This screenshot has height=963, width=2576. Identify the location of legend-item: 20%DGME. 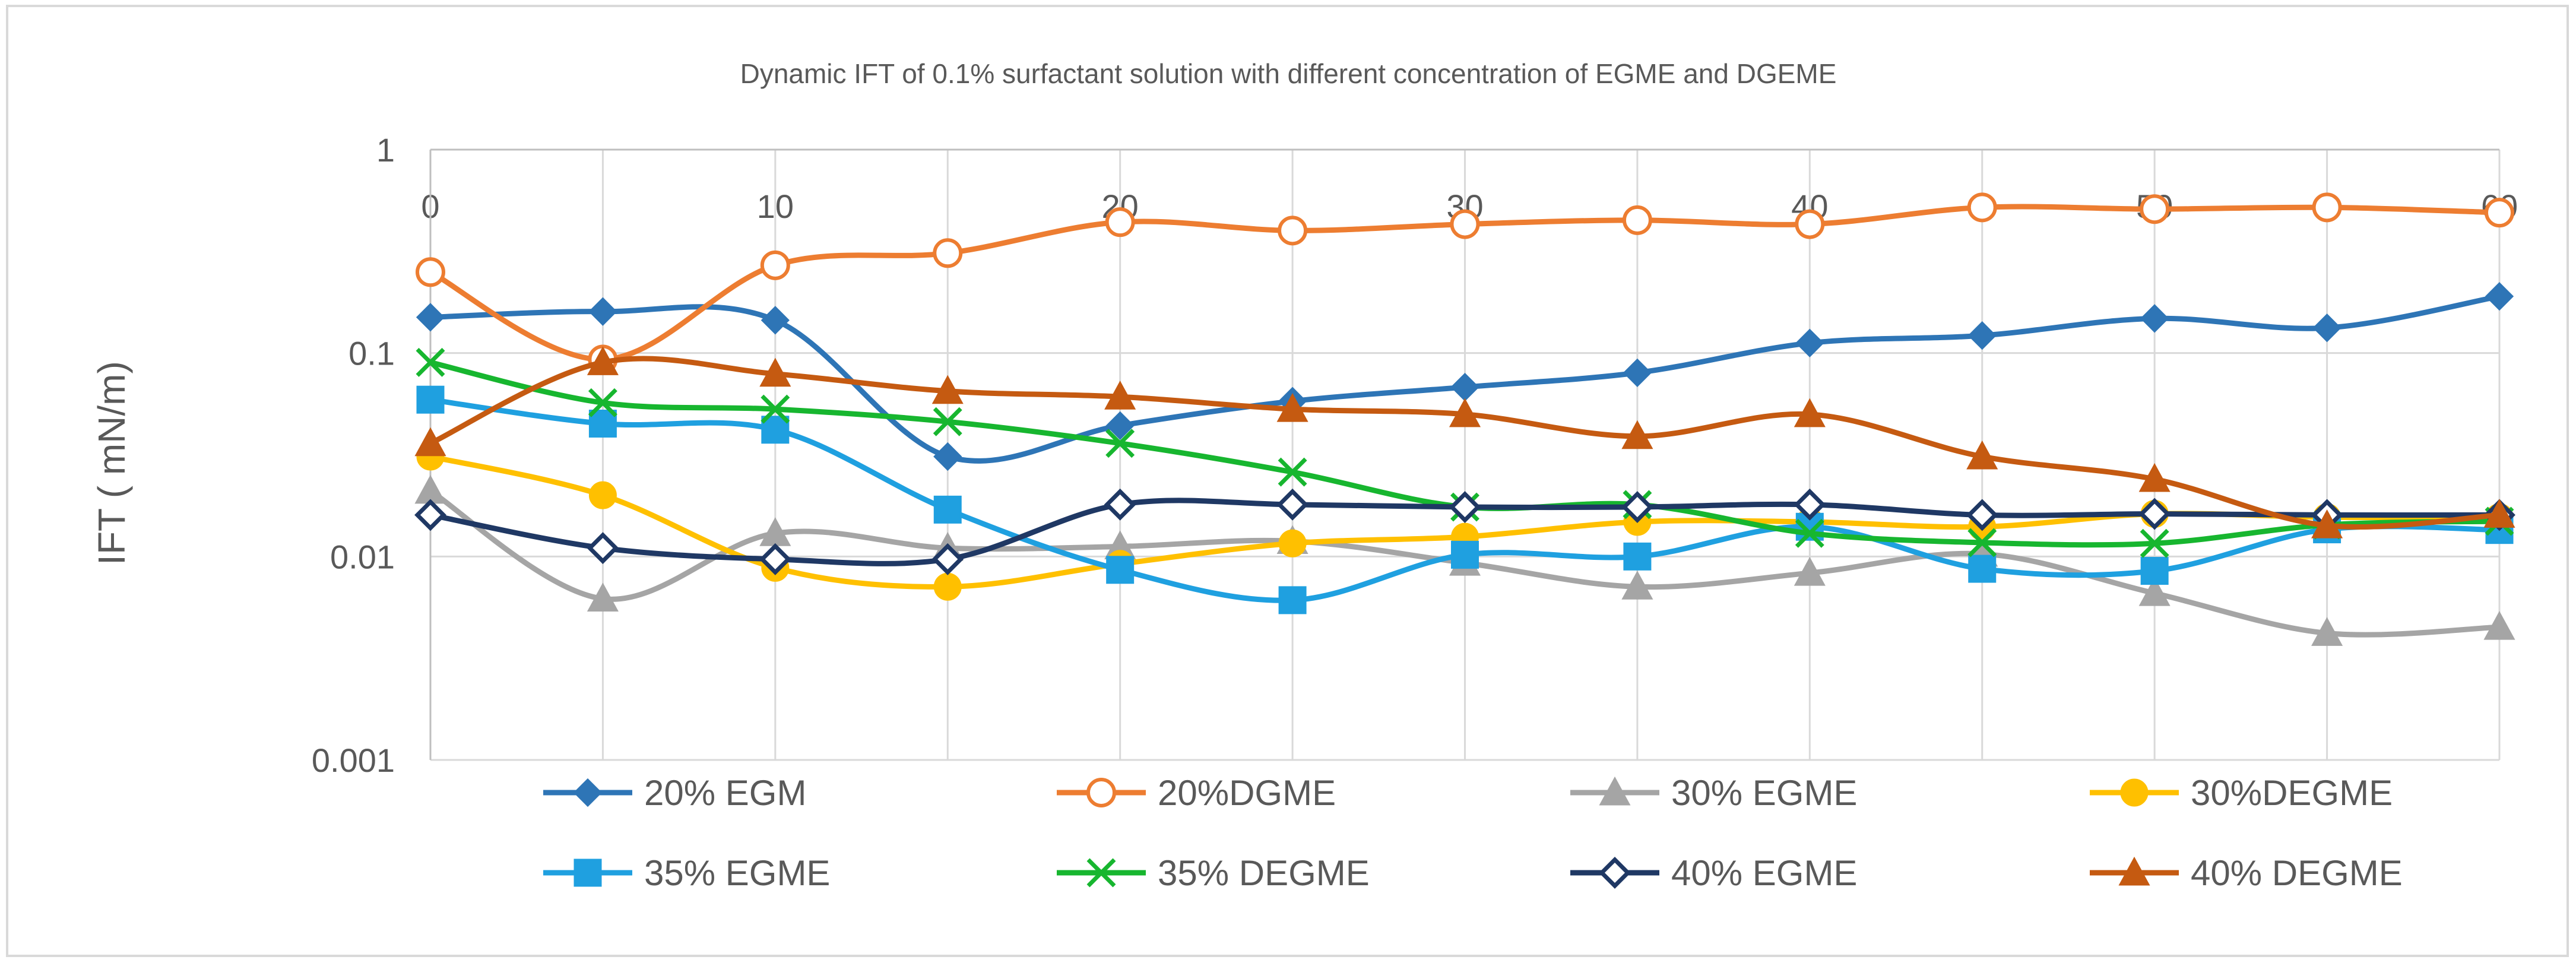
(1197, 793).